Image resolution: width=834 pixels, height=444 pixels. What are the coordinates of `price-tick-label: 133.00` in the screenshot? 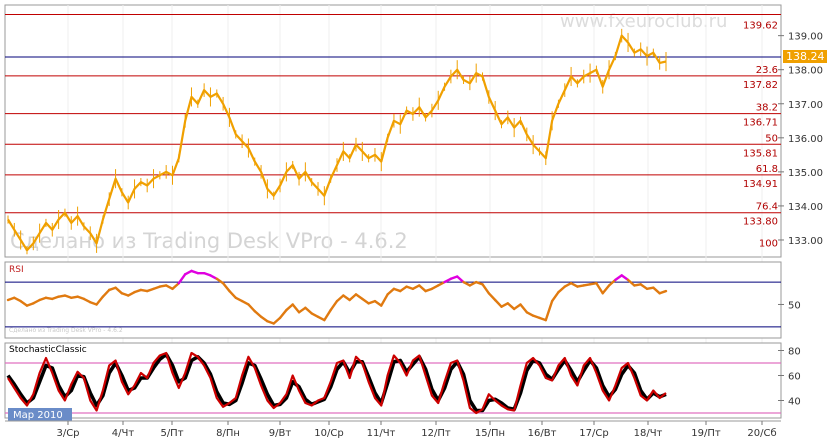 It's located at (805, 241).